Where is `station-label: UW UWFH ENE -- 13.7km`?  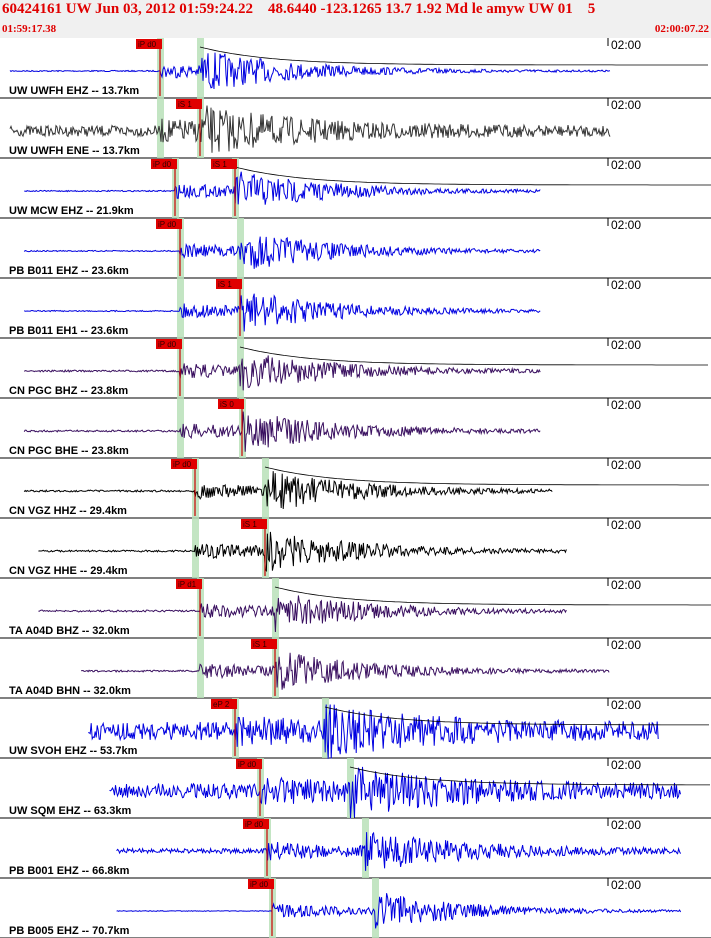
station-label: UW UWFH ENE -- 13.7km is located at coordinates (74, 151).